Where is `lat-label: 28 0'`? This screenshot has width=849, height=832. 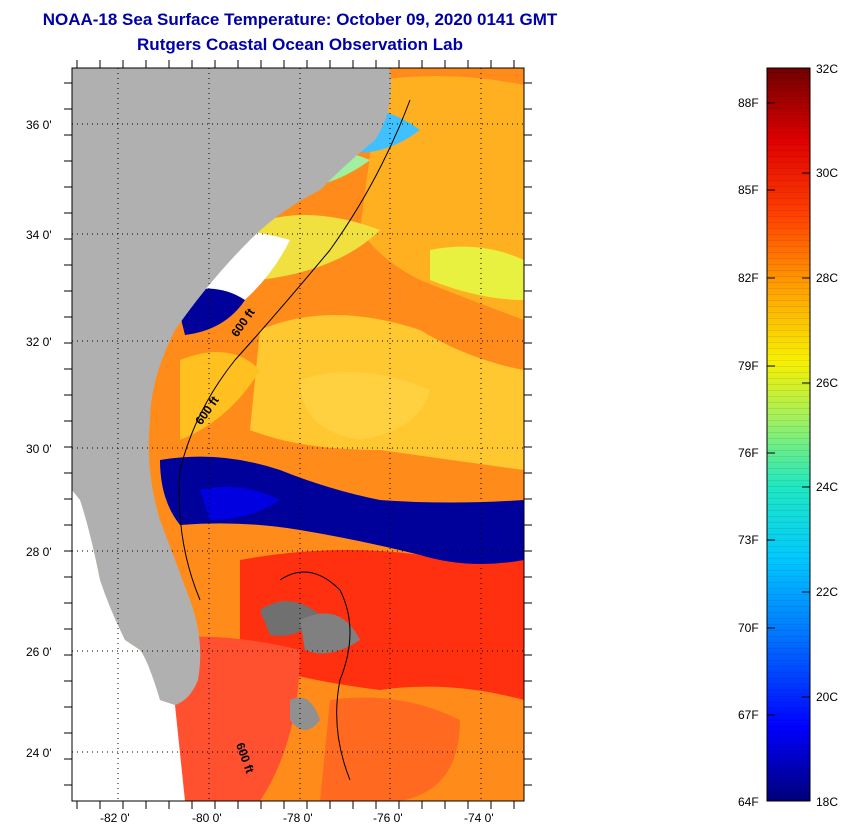
lat-label: 28 0' is located at coordinates (39, 552).